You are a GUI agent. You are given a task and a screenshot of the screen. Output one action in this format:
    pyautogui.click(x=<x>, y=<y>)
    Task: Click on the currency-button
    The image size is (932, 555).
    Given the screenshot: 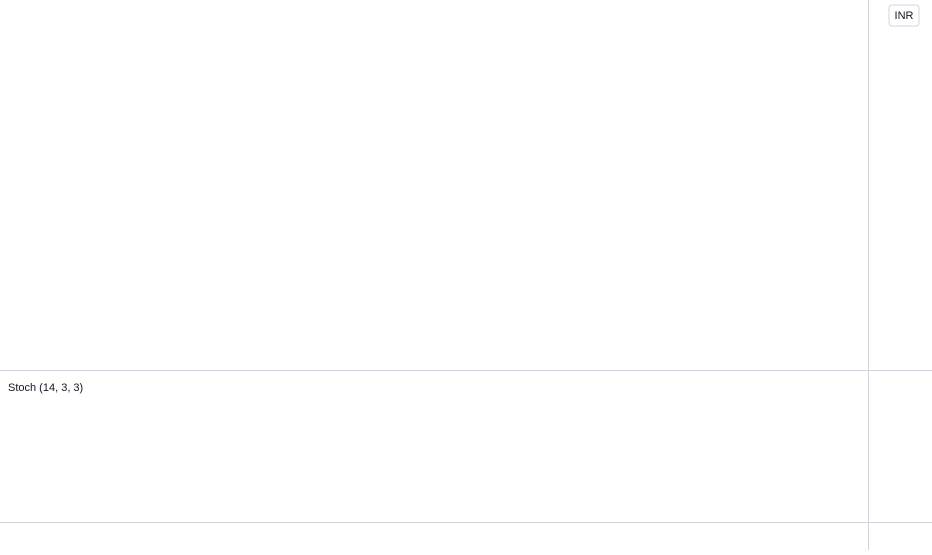 What is the action you would take?
    pyautogui.click(x=904, y=15)
    